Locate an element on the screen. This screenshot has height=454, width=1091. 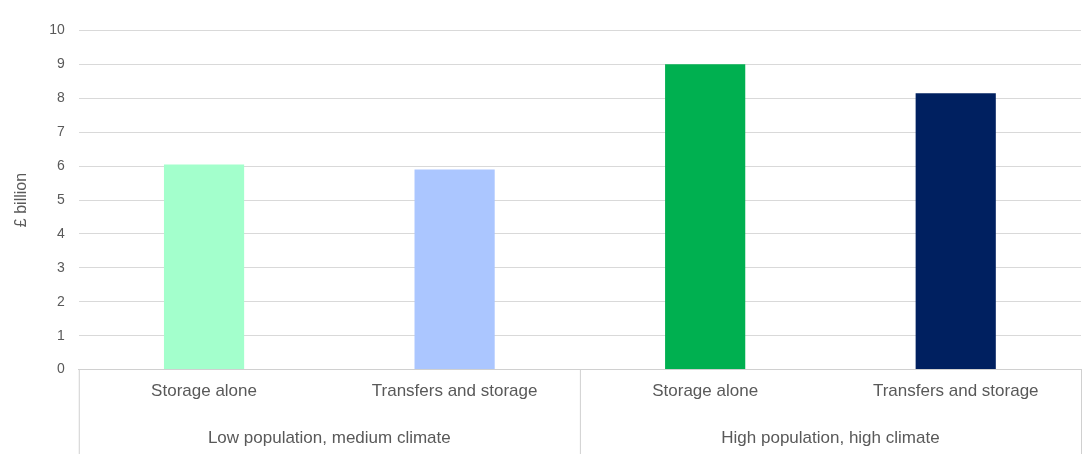
y-tick-label: 9 is located at coordinates (60, 63).